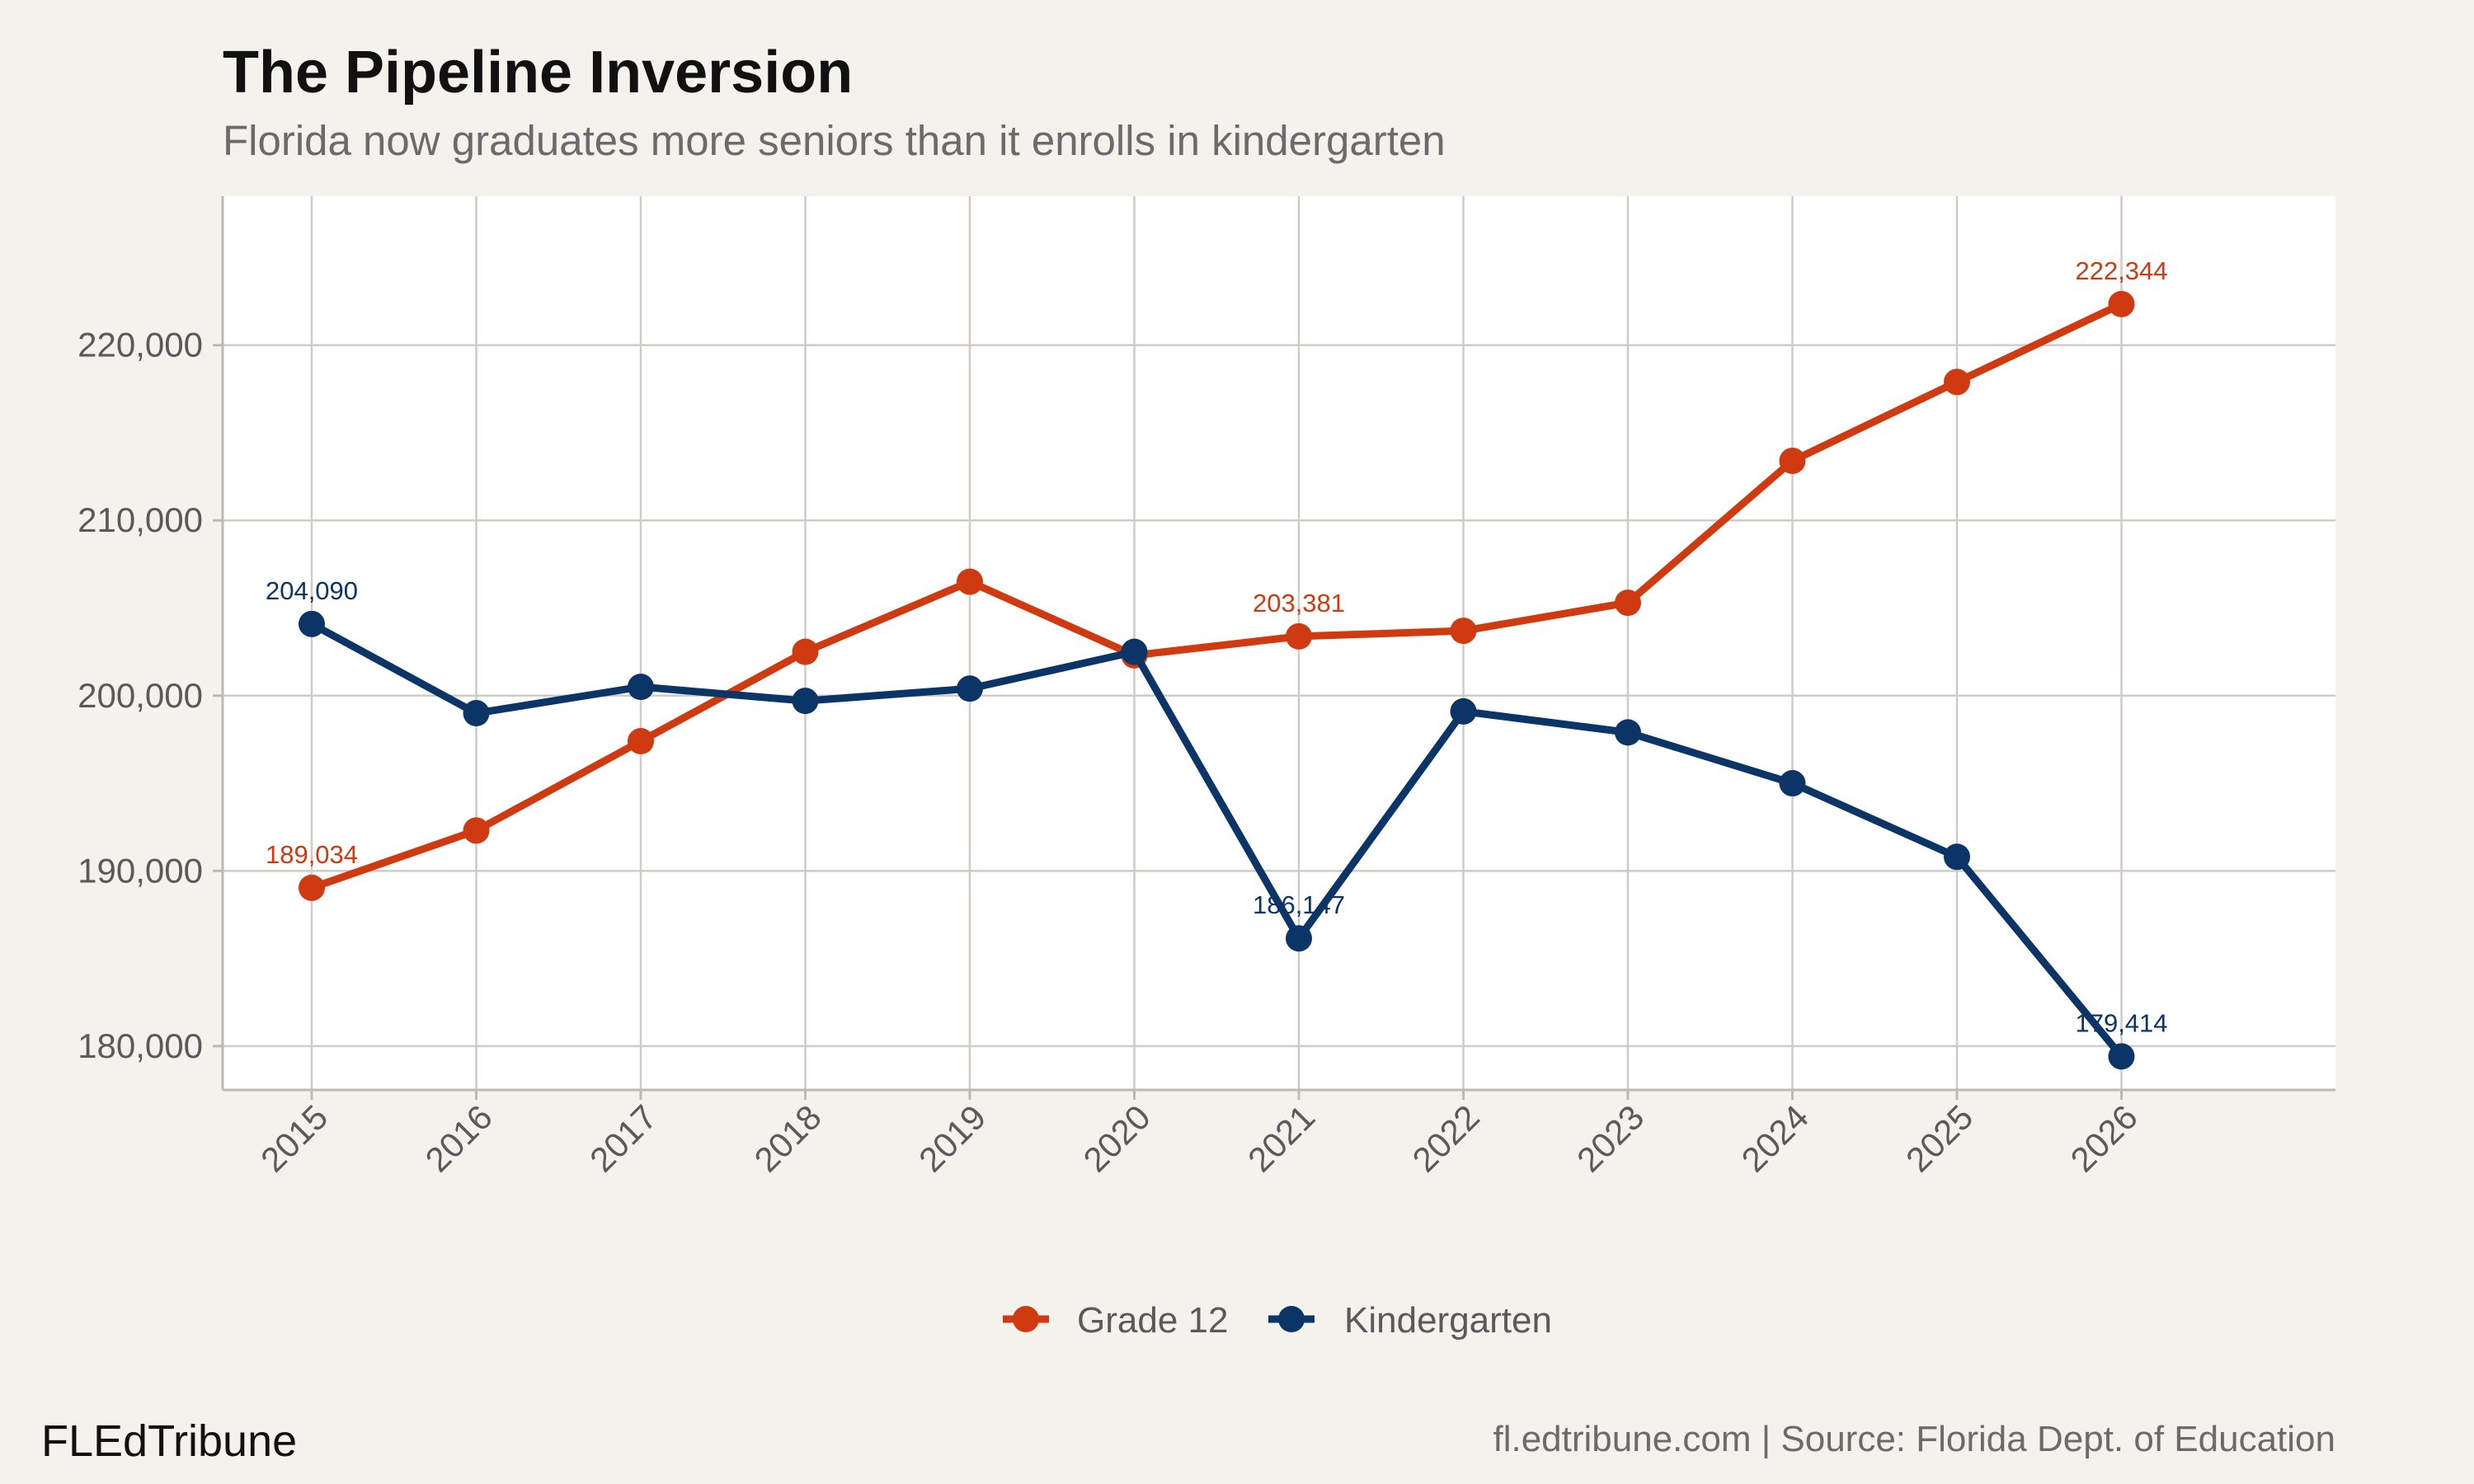  What do you see at coordinates (1448, 1320) in the screenshot?
I see `legend-label: Kindergarten` at bounding box center [1448, 1320].